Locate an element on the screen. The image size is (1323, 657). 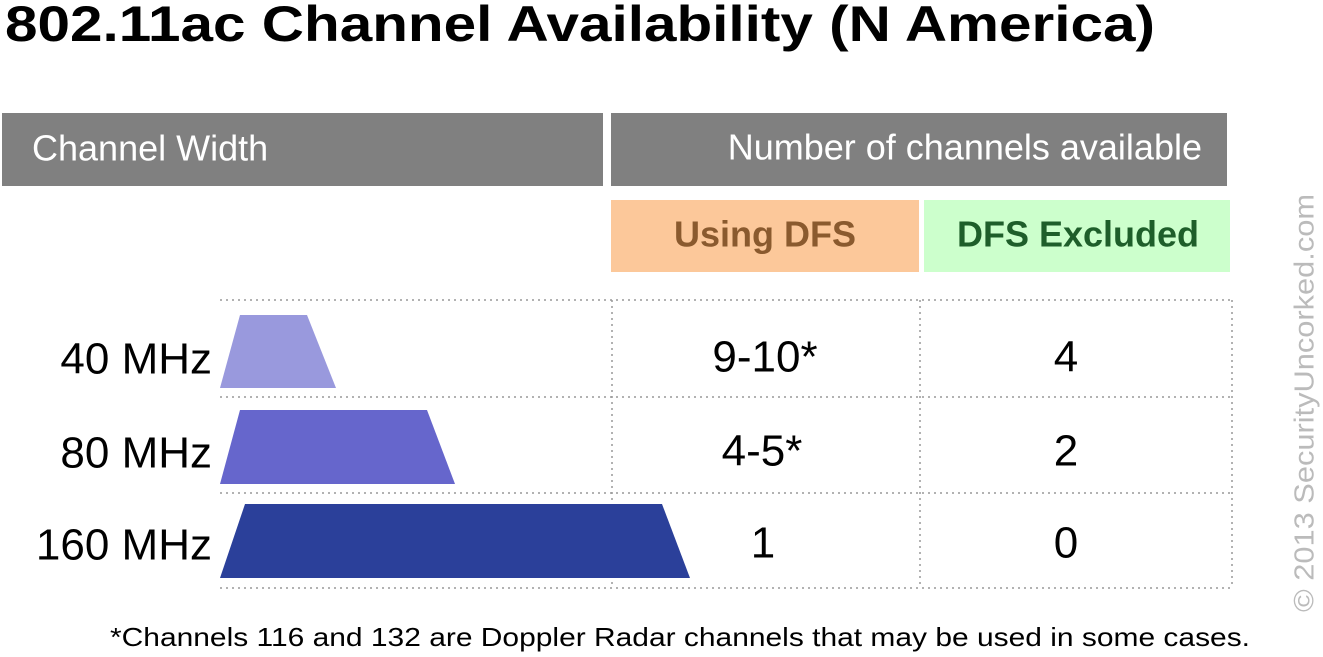
cell-value: 4-5* is located at coordinates (762, 451).